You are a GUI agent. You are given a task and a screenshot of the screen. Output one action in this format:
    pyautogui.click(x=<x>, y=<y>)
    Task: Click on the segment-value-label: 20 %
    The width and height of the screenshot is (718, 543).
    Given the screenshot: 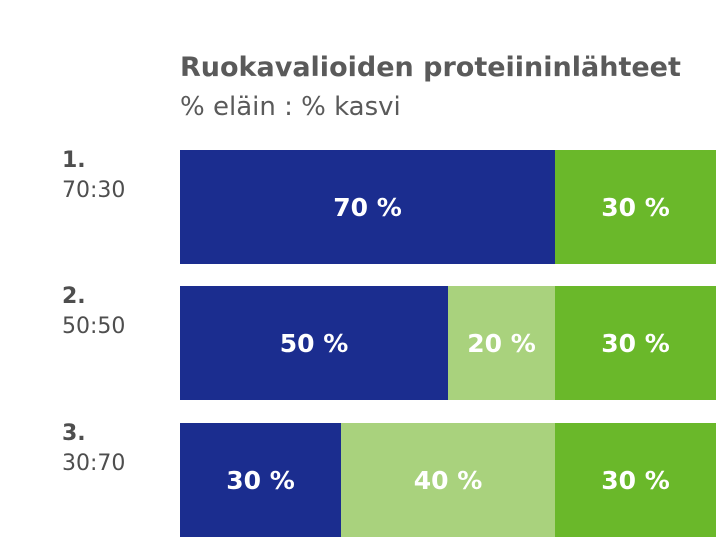 What is the action you would take?
    pyautogui.click(x=501, y=343)
    